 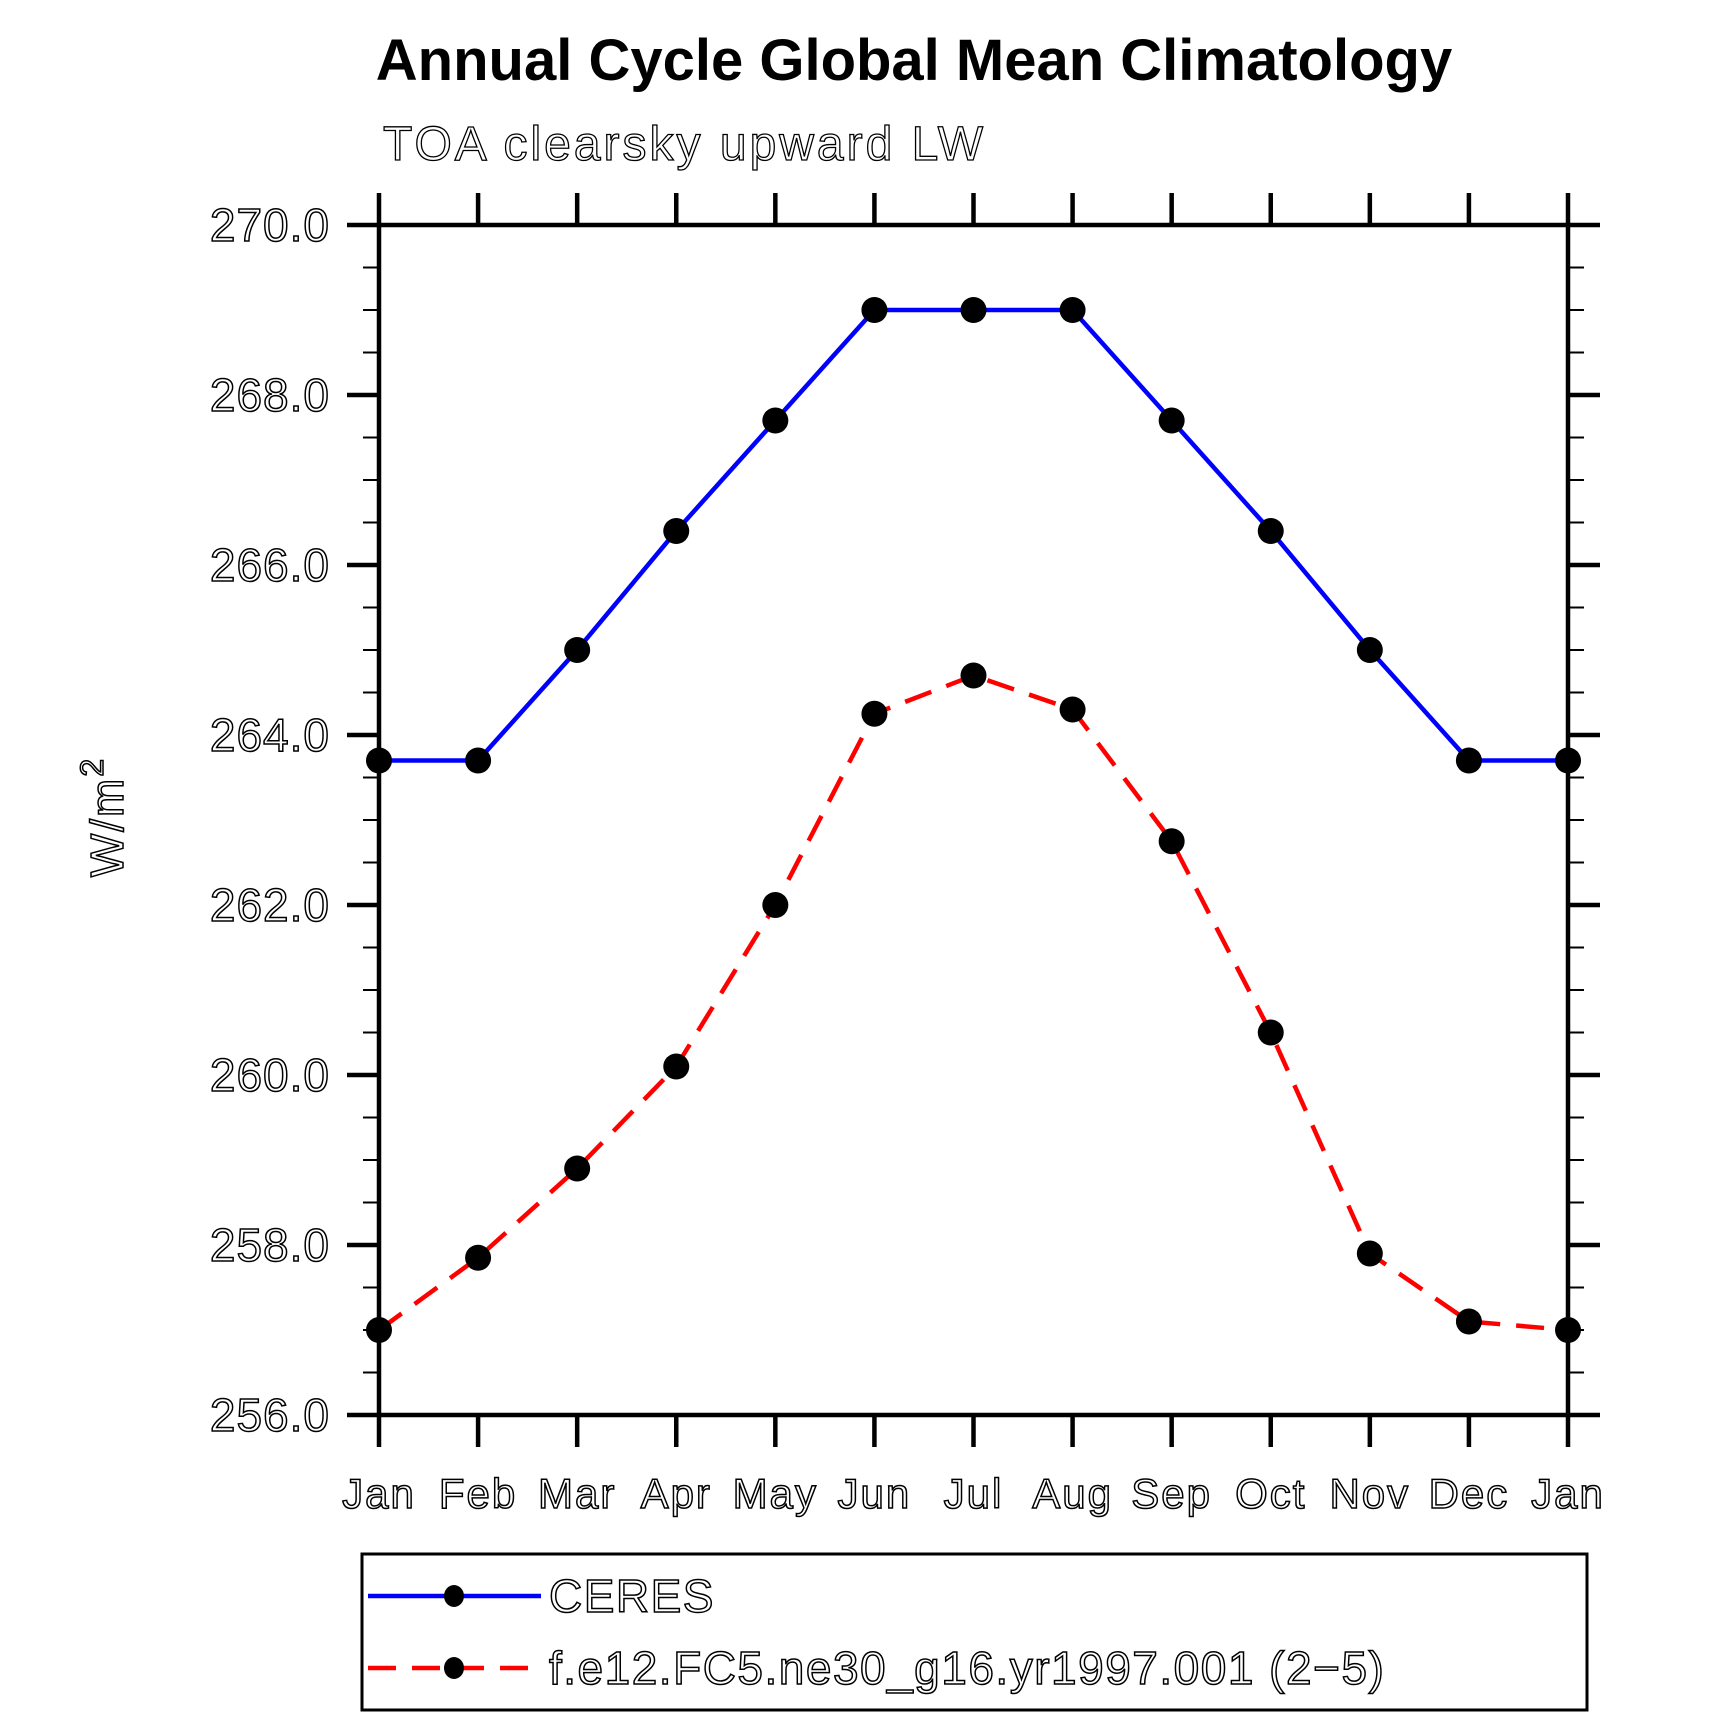 What do you see at coordinates (914, 60) in the screenshot?
I see `chart-title: Annual Cycle Global Mean Climatology` at bounding box center [914, 60].